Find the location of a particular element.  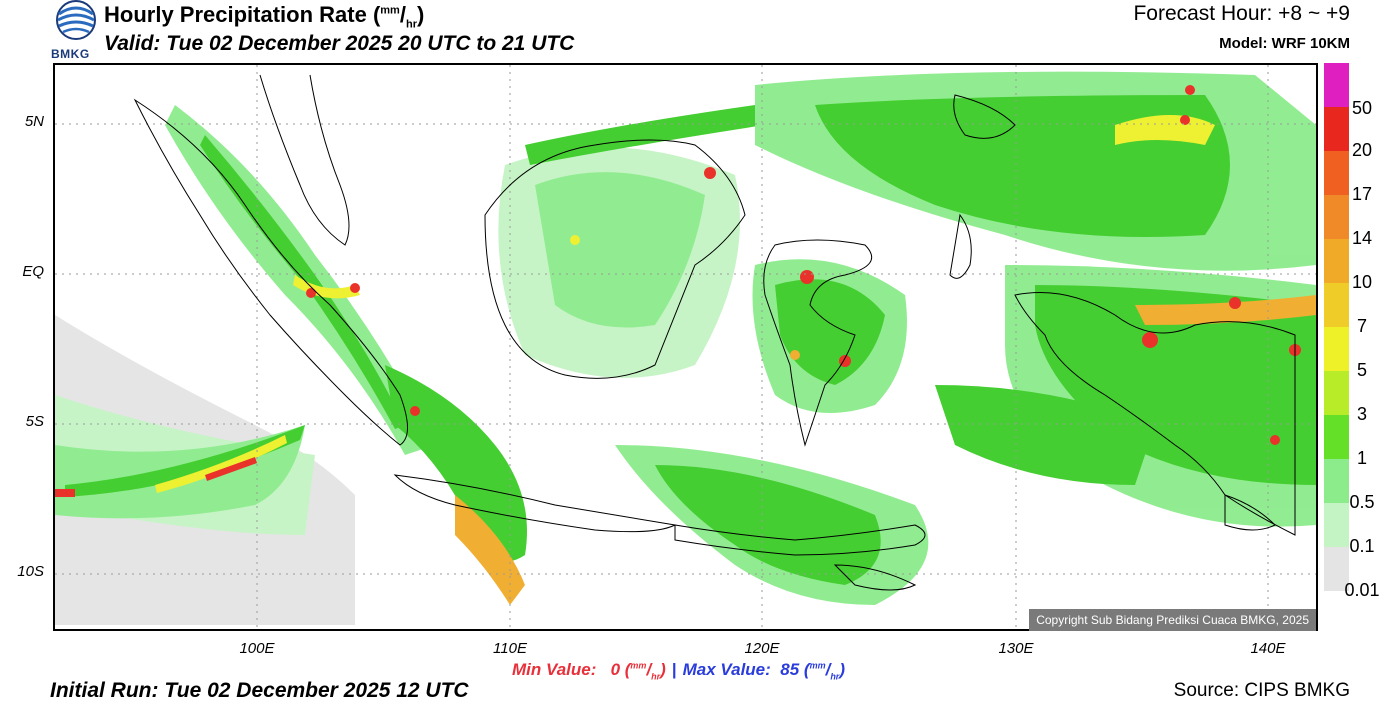

legend-label: 20 is located at coordinates (1362, 150).